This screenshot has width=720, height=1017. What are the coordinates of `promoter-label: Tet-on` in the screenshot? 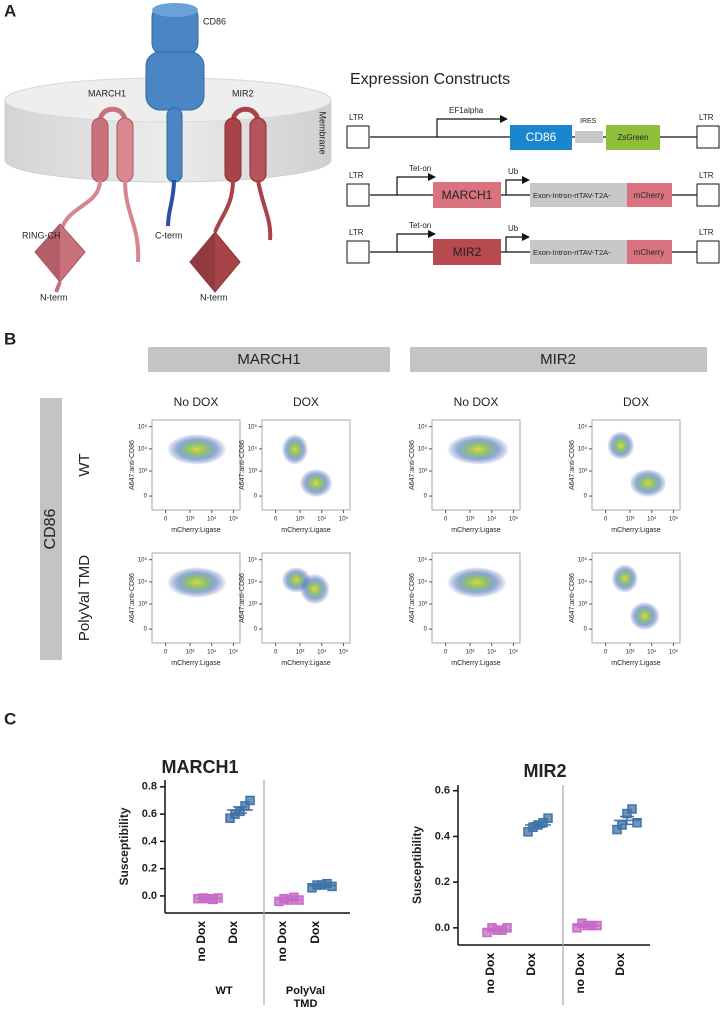 It's located at (420, 225).